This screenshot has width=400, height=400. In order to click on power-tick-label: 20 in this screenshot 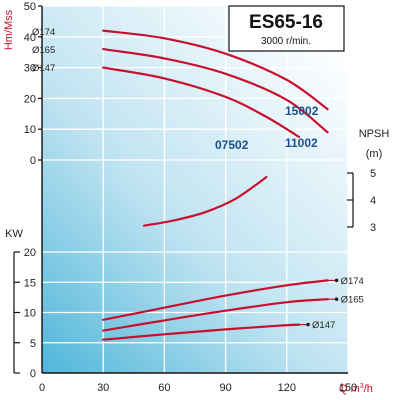, I will do `click(30, 253)`.